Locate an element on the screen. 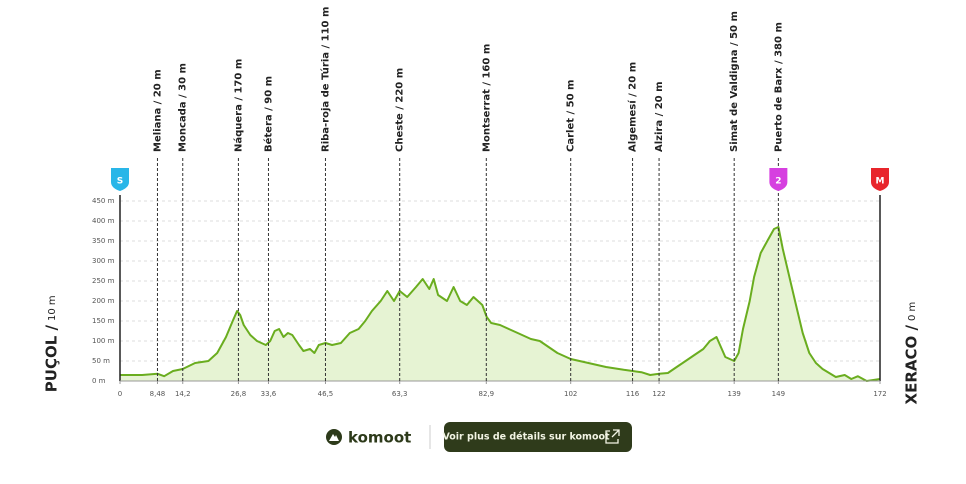 The width and height of the screenshot is (966, 484). x-tick-label: 14,2 is located at coordinates (183, 394).